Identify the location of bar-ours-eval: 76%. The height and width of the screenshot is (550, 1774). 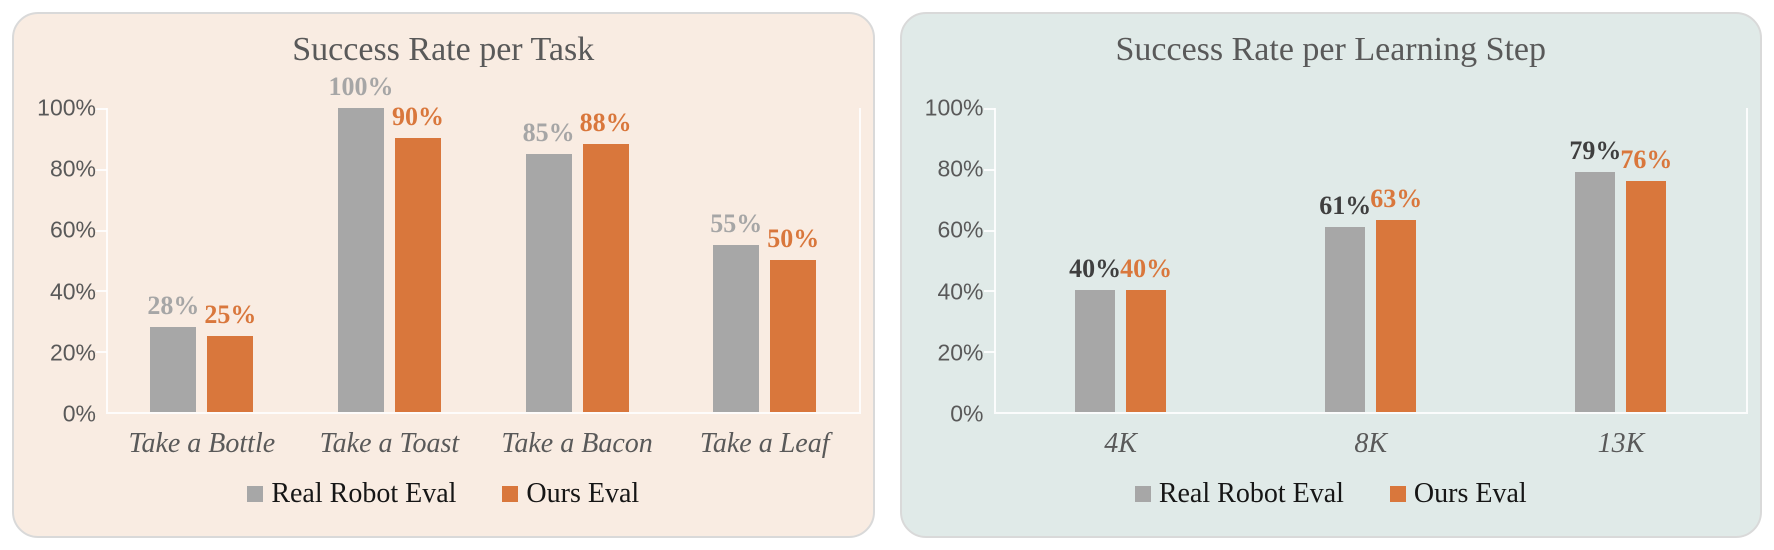
(1646, 278).